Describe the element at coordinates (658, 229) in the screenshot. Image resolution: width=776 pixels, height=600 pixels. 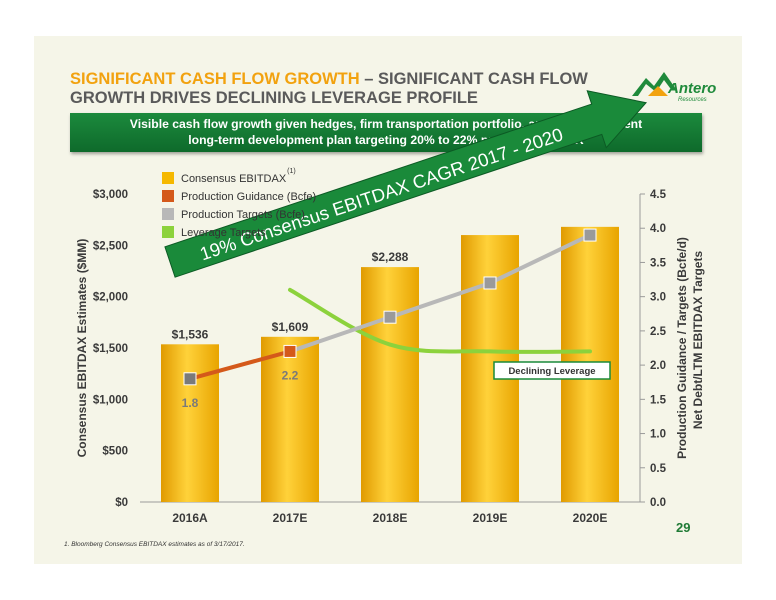
I see `y-tick-right-label: 4.0` at that location.